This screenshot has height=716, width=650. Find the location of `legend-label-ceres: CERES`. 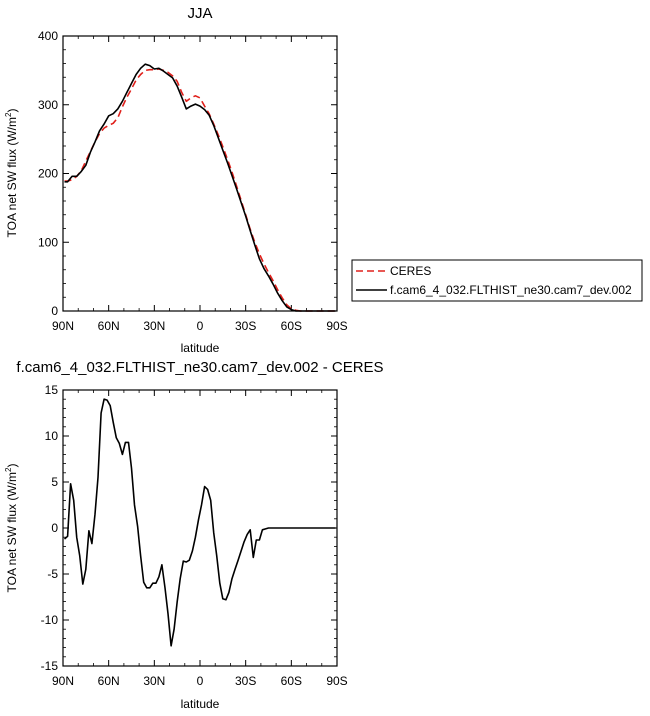

legend-label-ceres: CERES is located at coordinates (410, 271).